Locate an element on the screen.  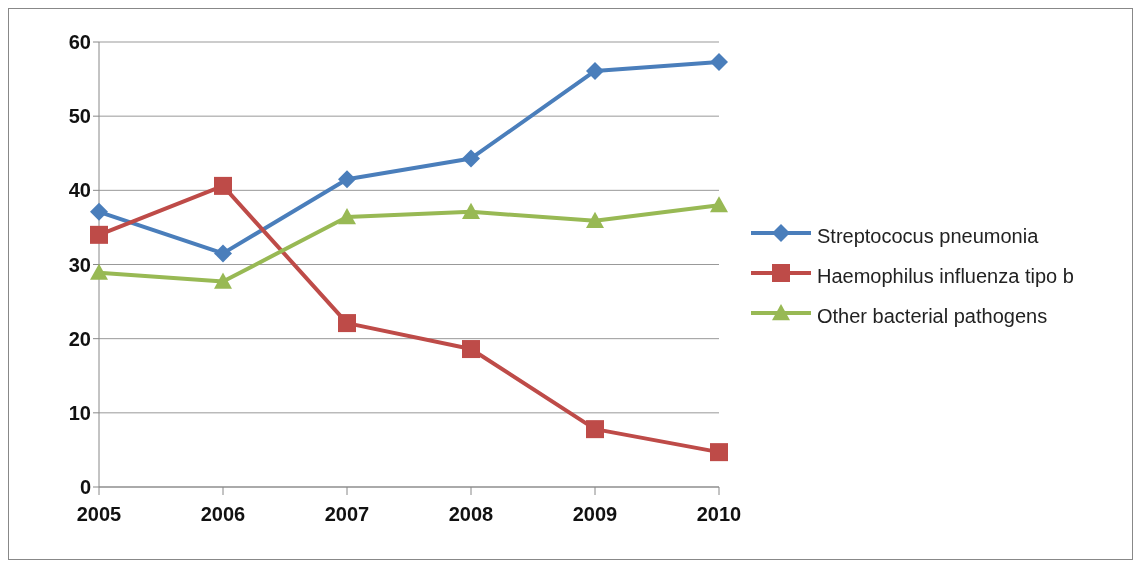
x-tick-label: 2006 is located at coordinates (223, 514).